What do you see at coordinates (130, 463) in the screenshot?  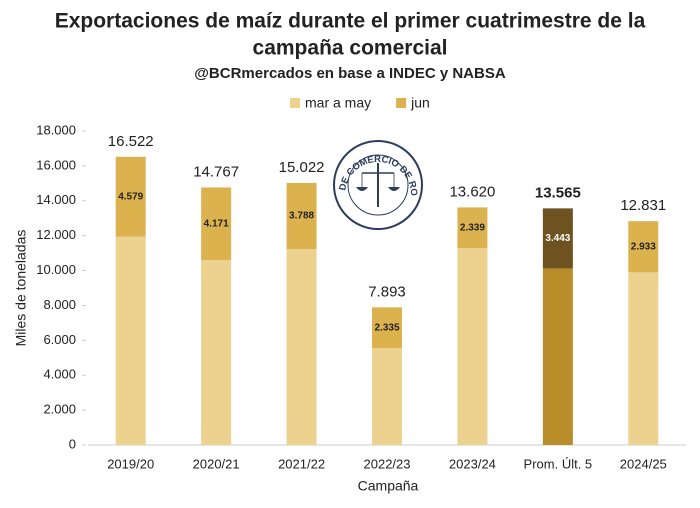 I see `x-tick-label: 2019/20` at bounding box center [130, 463].